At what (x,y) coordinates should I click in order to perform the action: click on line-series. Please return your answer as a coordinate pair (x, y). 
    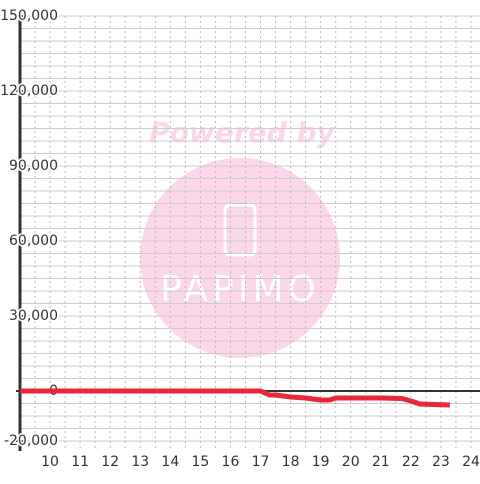
    Looking at the image, I should click on (235, 398).